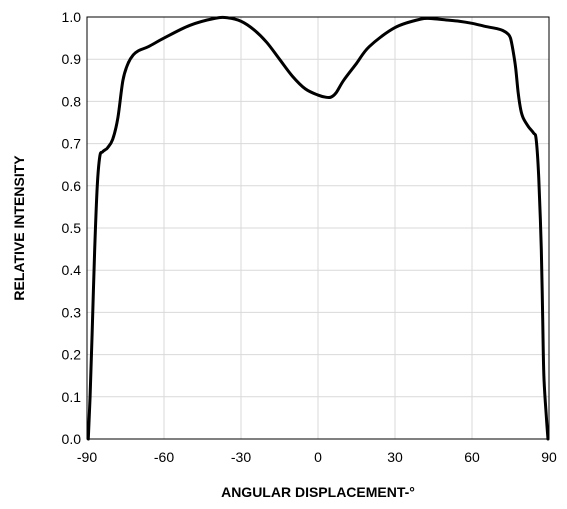 The image size is (567, 509). What do you see at coordinates (72, 186) in the screenshot?
I see `y-tick-label: 0.6` at bounding box center [72, 186].